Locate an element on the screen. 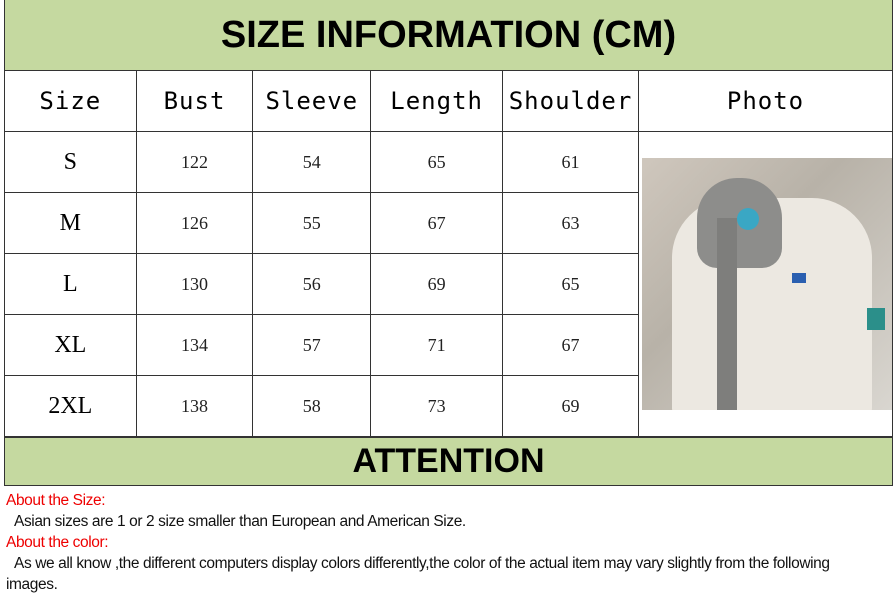 This screenshot has width=893, height=597. length-cell: 71 is located at coordinates (437, 345).